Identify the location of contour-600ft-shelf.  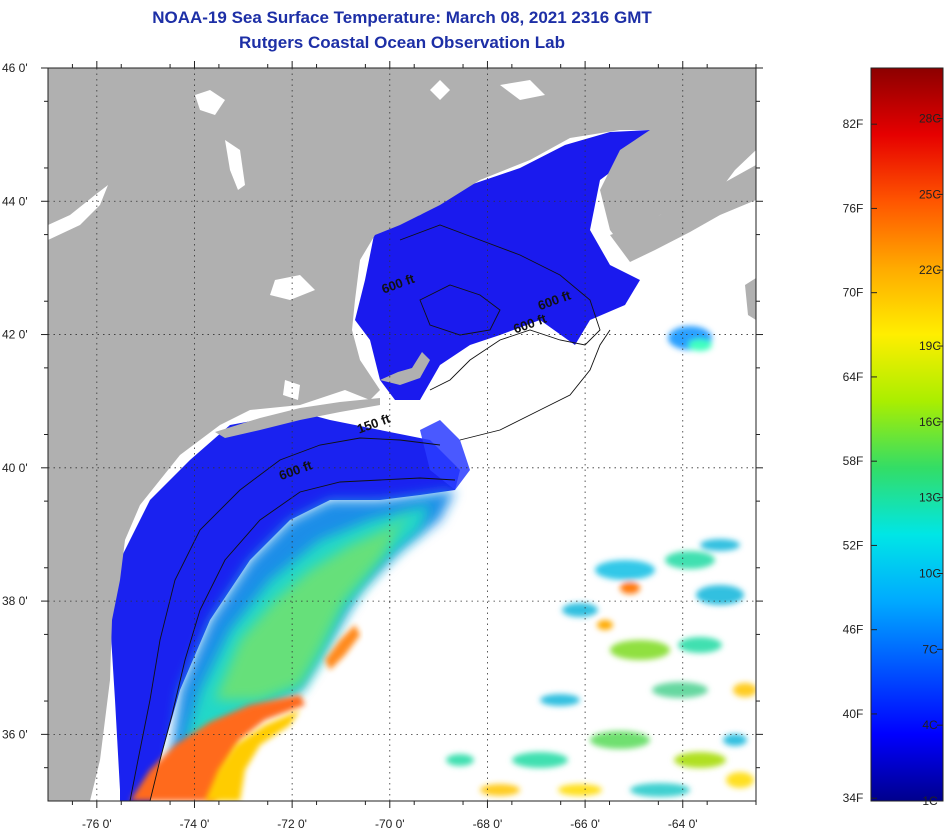
(302, 639).